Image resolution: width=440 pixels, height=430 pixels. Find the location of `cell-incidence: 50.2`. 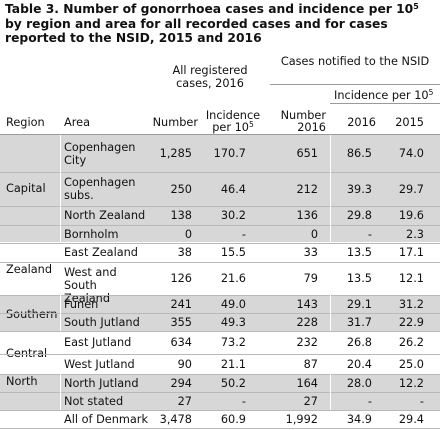

cell-incidence: 50.2 is located at coordinates (233, 383).